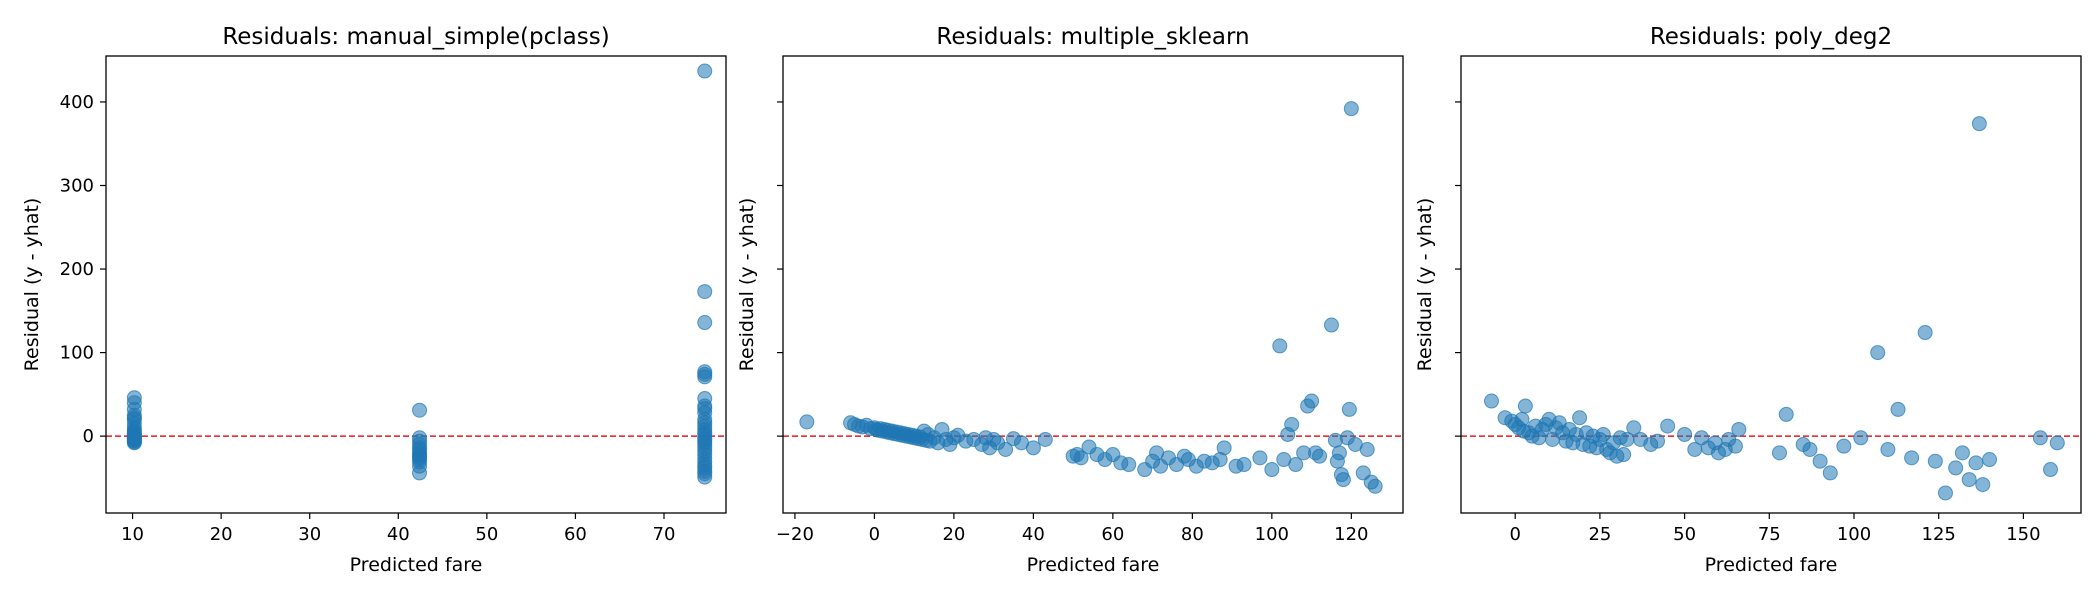 The width and height of the screenshot is (2100, 600). Describe the element at coordinates (77, 102) in the screenshot. I see `y-tick-label: 400` at that location.